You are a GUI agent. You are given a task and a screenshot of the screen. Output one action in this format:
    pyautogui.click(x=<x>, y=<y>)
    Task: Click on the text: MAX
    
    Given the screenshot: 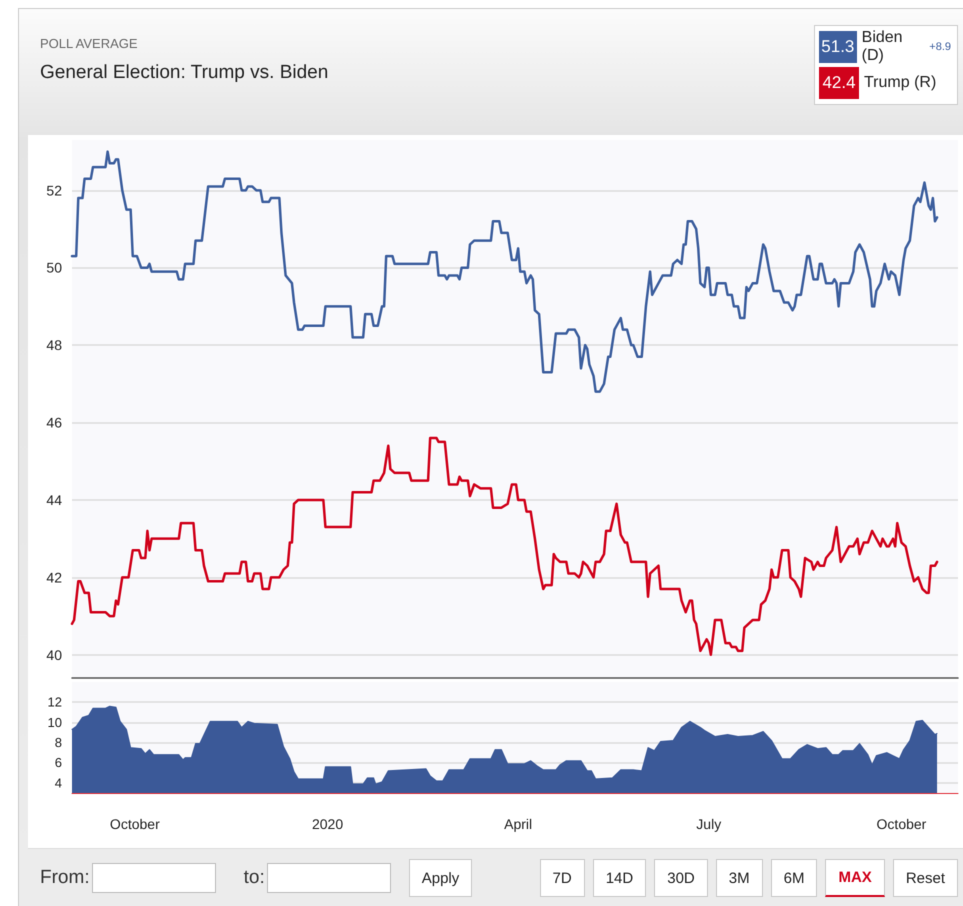 What is the action you would take?
    pyautogui.click(x=855, y=878)
    